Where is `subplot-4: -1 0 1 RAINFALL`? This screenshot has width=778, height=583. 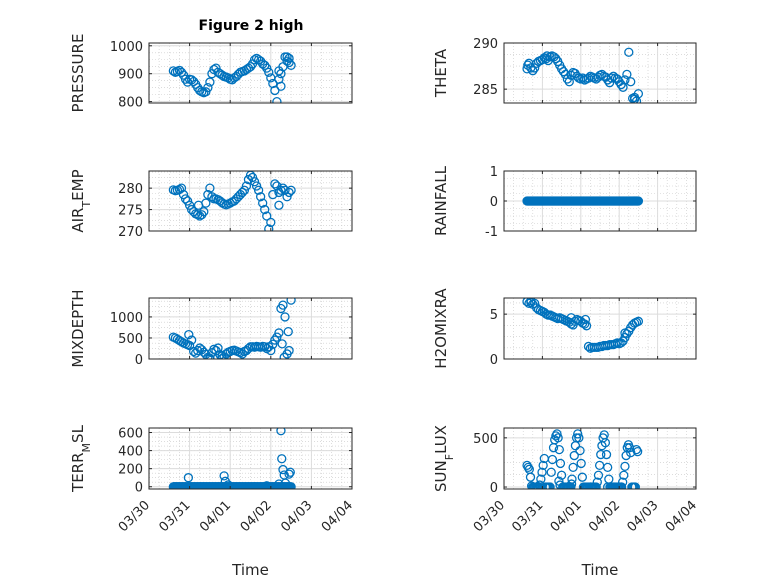
subplot-4: -1 0 1 RAINFALL is located at coordinates (564, 202).